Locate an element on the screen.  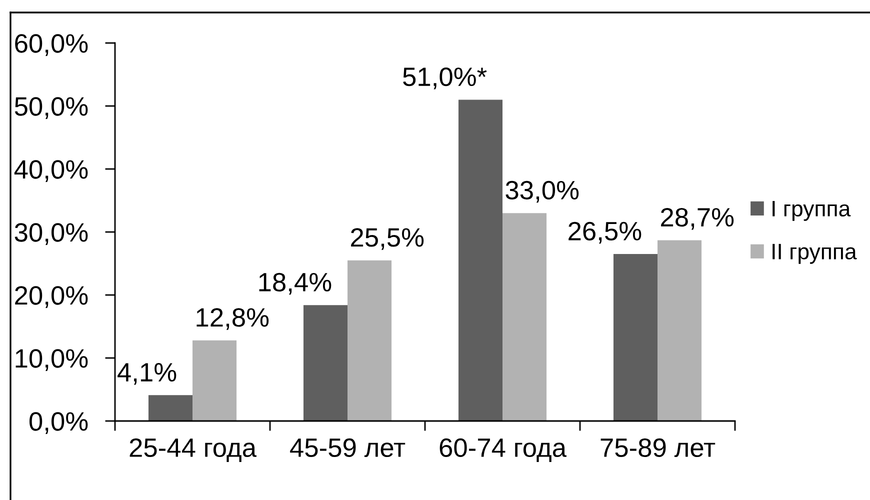
y-tick-label: 40,0% is located at coordinates (51, 171).